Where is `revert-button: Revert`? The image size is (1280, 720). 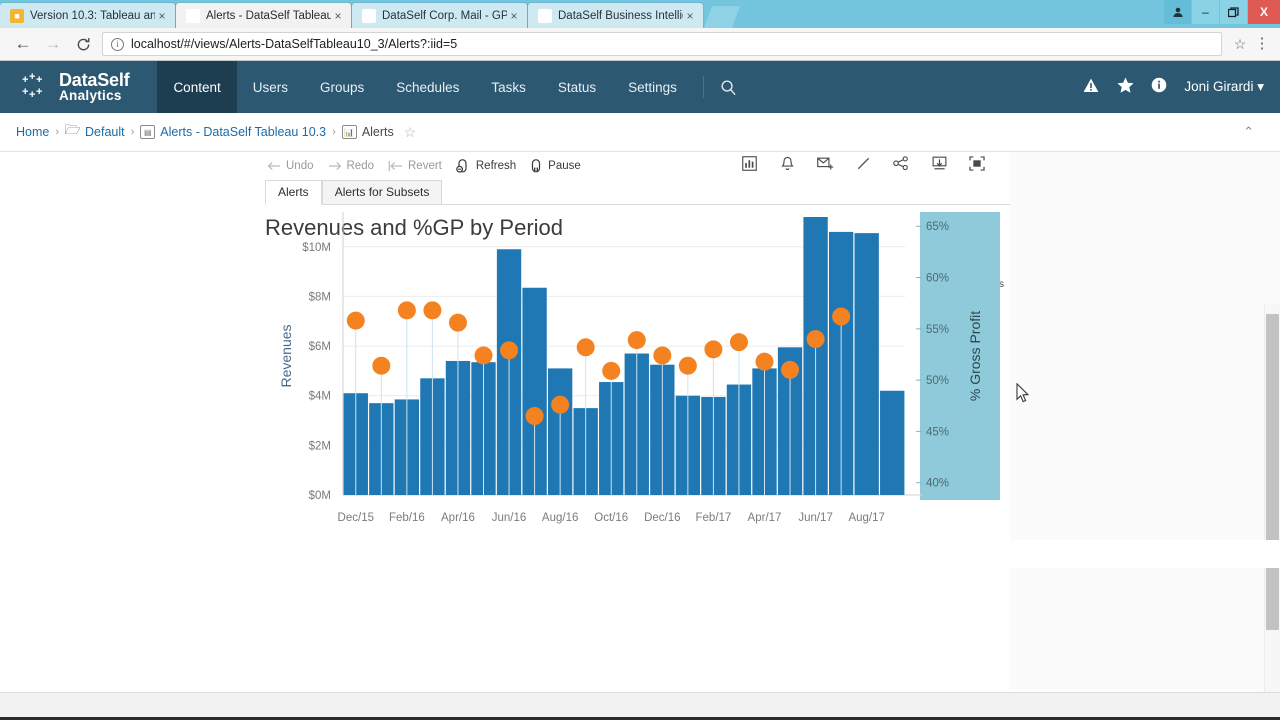
revert-button: Revert is located at coordinates (415, 166).